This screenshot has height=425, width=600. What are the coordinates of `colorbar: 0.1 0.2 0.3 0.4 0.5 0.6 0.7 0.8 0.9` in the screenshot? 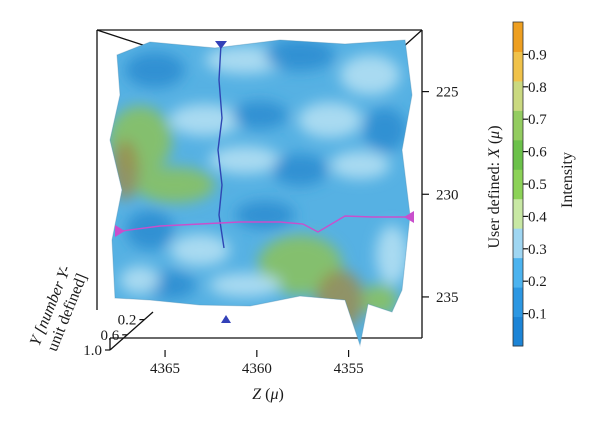 It's located at (529, 184).